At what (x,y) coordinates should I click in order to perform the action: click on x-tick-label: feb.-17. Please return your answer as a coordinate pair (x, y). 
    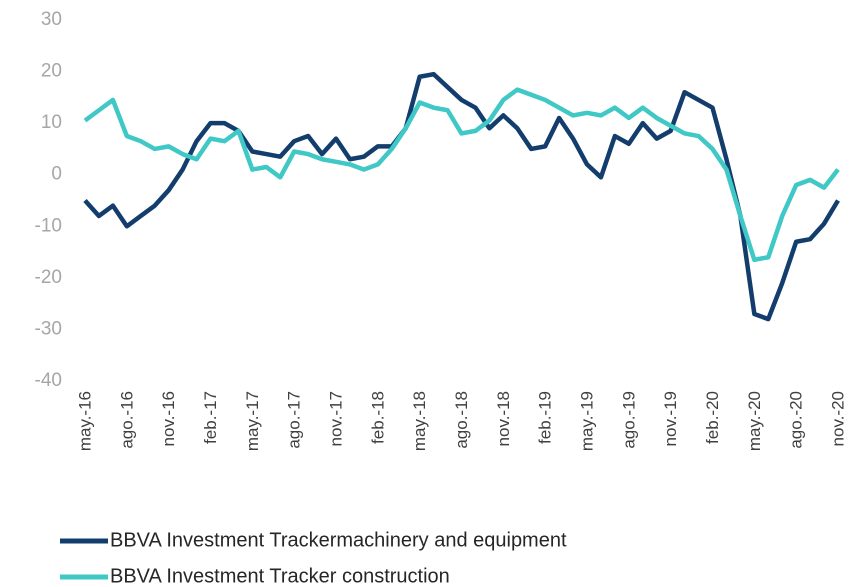
    Looking at the image, I should click on (210, 417).